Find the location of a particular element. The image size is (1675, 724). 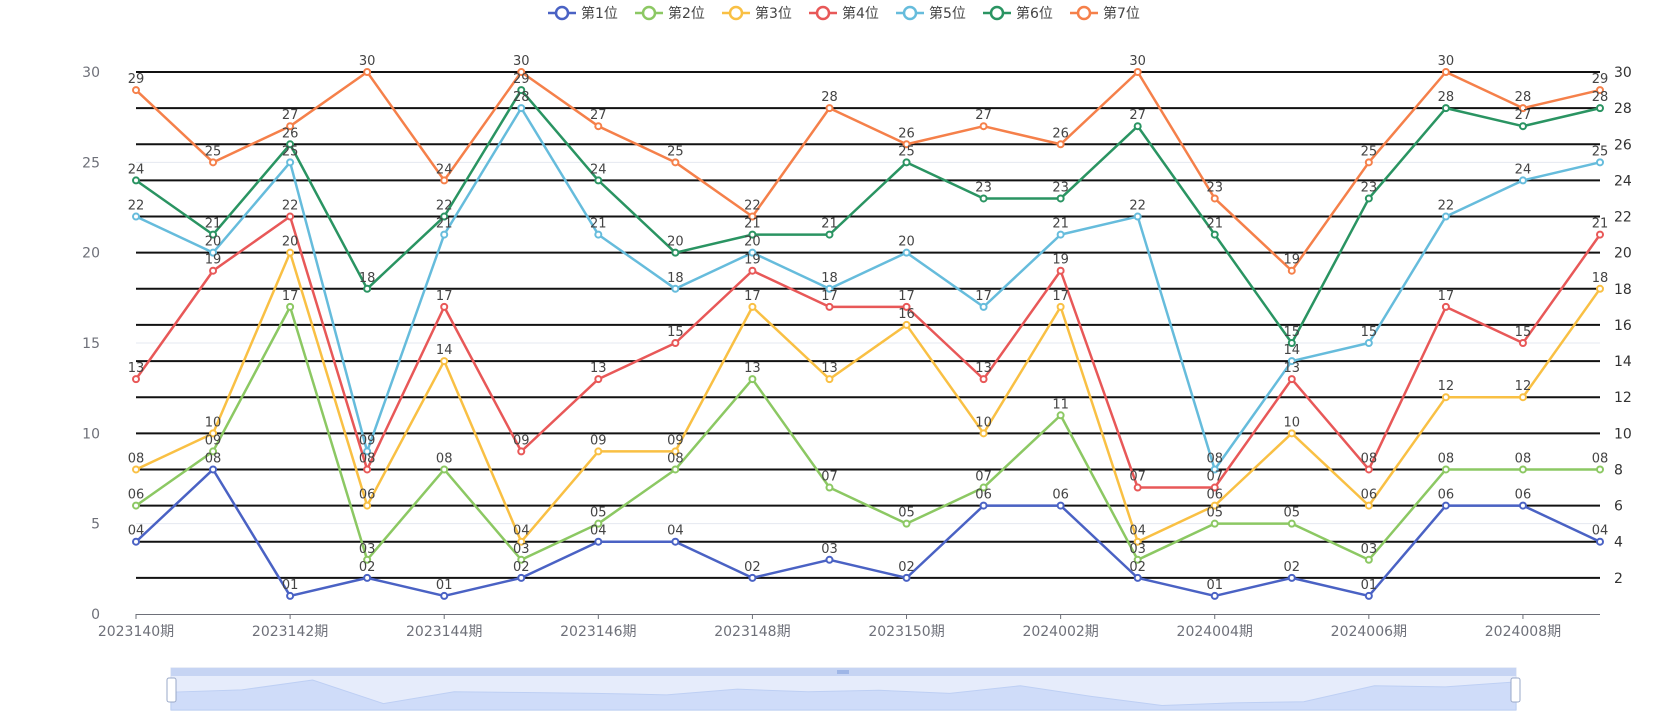

legend-item: 第1位 is located at coordinates (583, 13).